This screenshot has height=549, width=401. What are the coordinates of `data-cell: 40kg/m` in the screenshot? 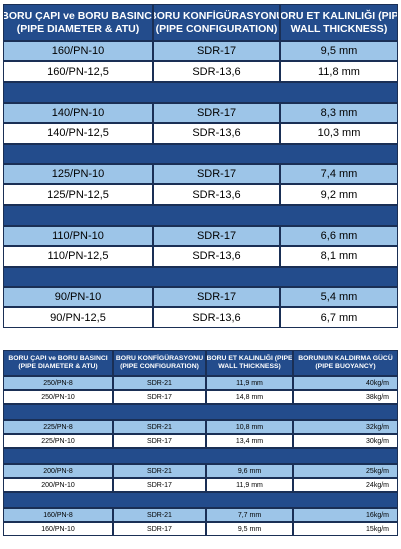 It's located at (345, 383).